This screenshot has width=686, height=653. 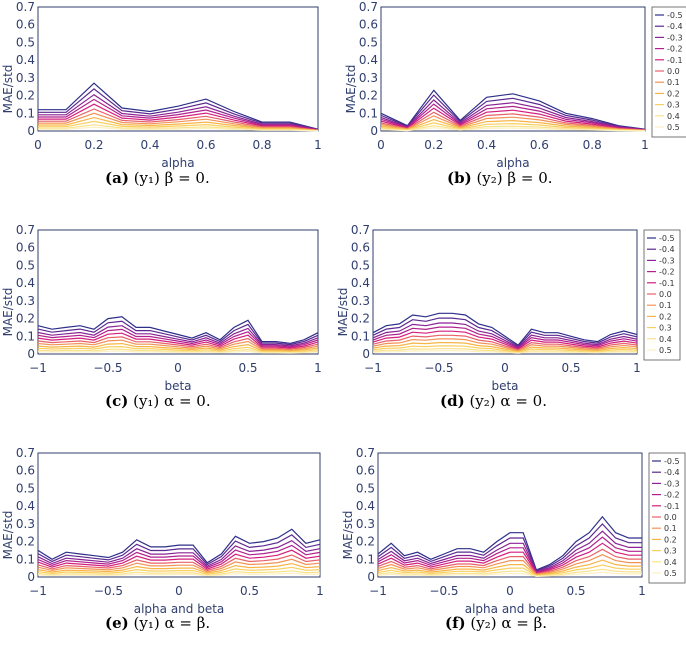 I want to click on caption-label: (c), so click(x=117, y=401).